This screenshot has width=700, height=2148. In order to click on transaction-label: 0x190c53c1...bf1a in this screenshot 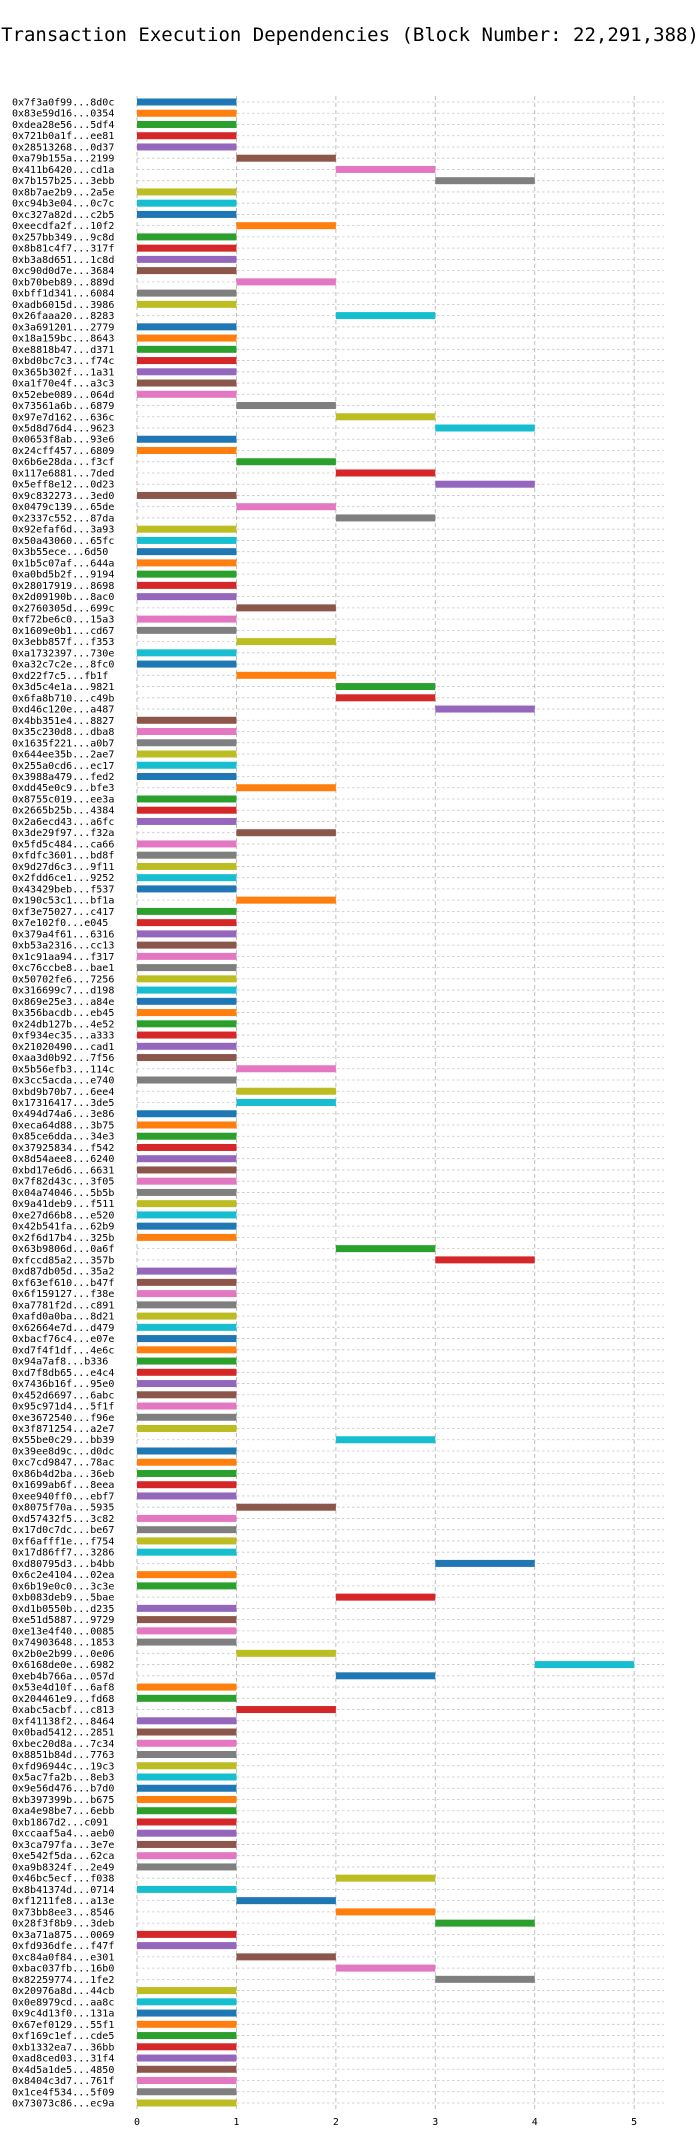, I will do `click(63, 901)`.